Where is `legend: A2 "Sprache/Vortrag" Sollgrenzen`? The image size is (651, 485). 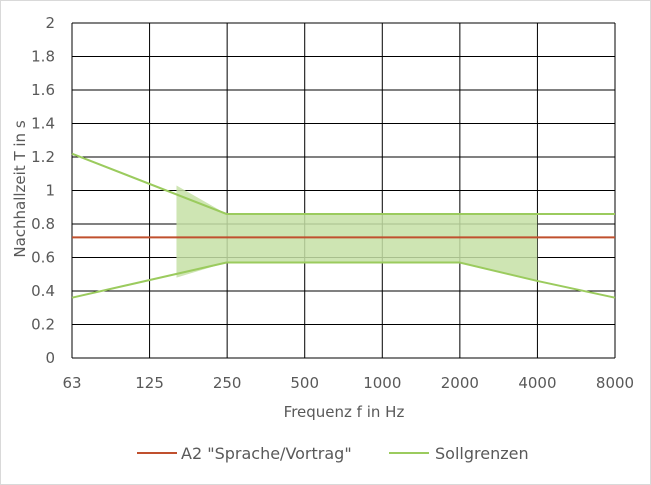 legend: A2 "Sprache/Vortrag" Sollgrenzen is located at coordinates (333, 453).